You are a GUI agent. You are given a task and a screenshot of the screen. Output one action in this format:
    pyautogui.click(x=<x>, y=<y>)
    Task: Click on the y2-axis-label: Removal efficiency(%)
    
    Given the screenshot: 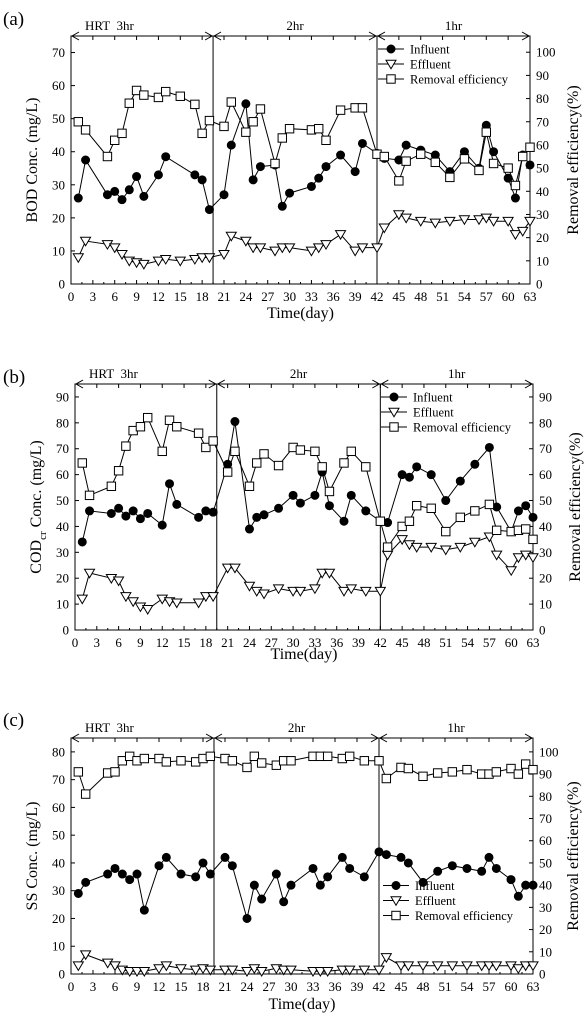 What is the action you would take?
    pyautogui.click(x=575, y=506)
    